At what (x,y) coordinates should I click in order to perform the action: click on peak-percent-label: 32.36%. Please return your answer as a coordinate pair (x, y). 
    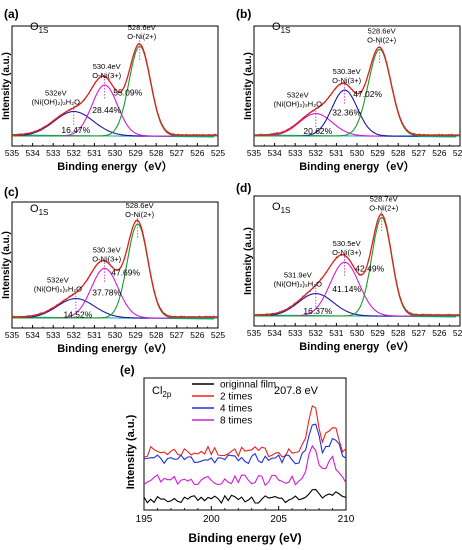
    Looking at the image, I should click on (346, 112).